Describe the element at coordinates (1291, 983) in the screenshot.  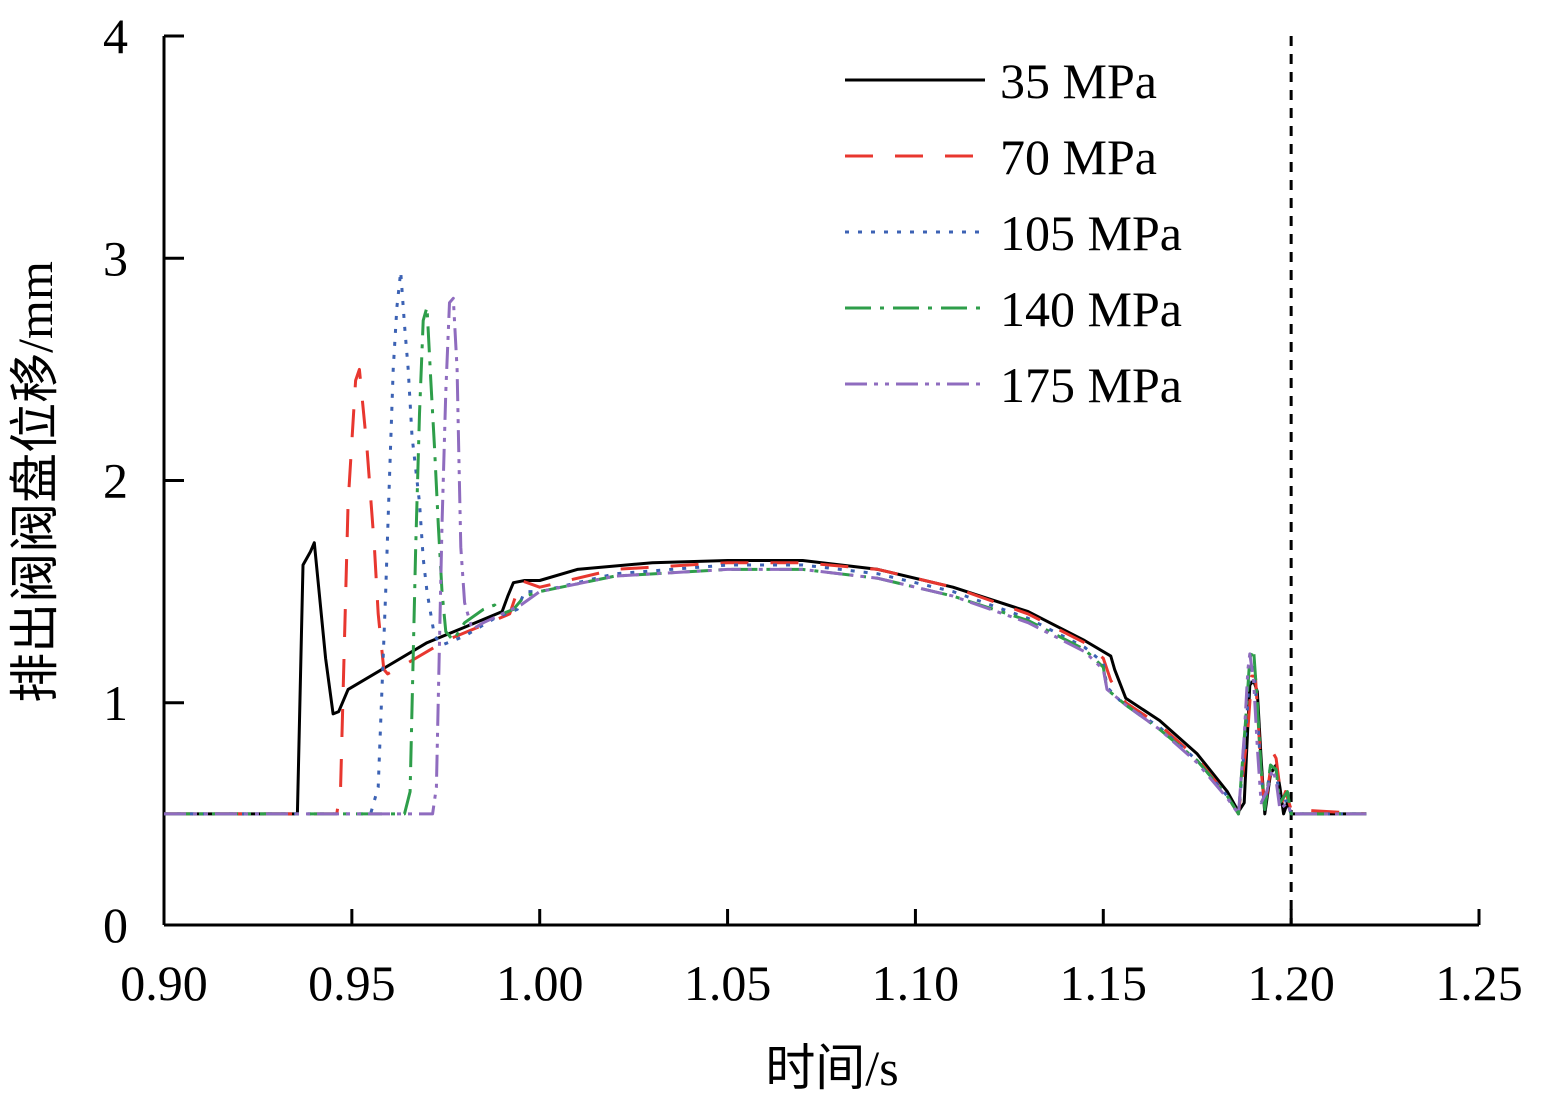
I see `x-tick-label: 1.20` at that location.